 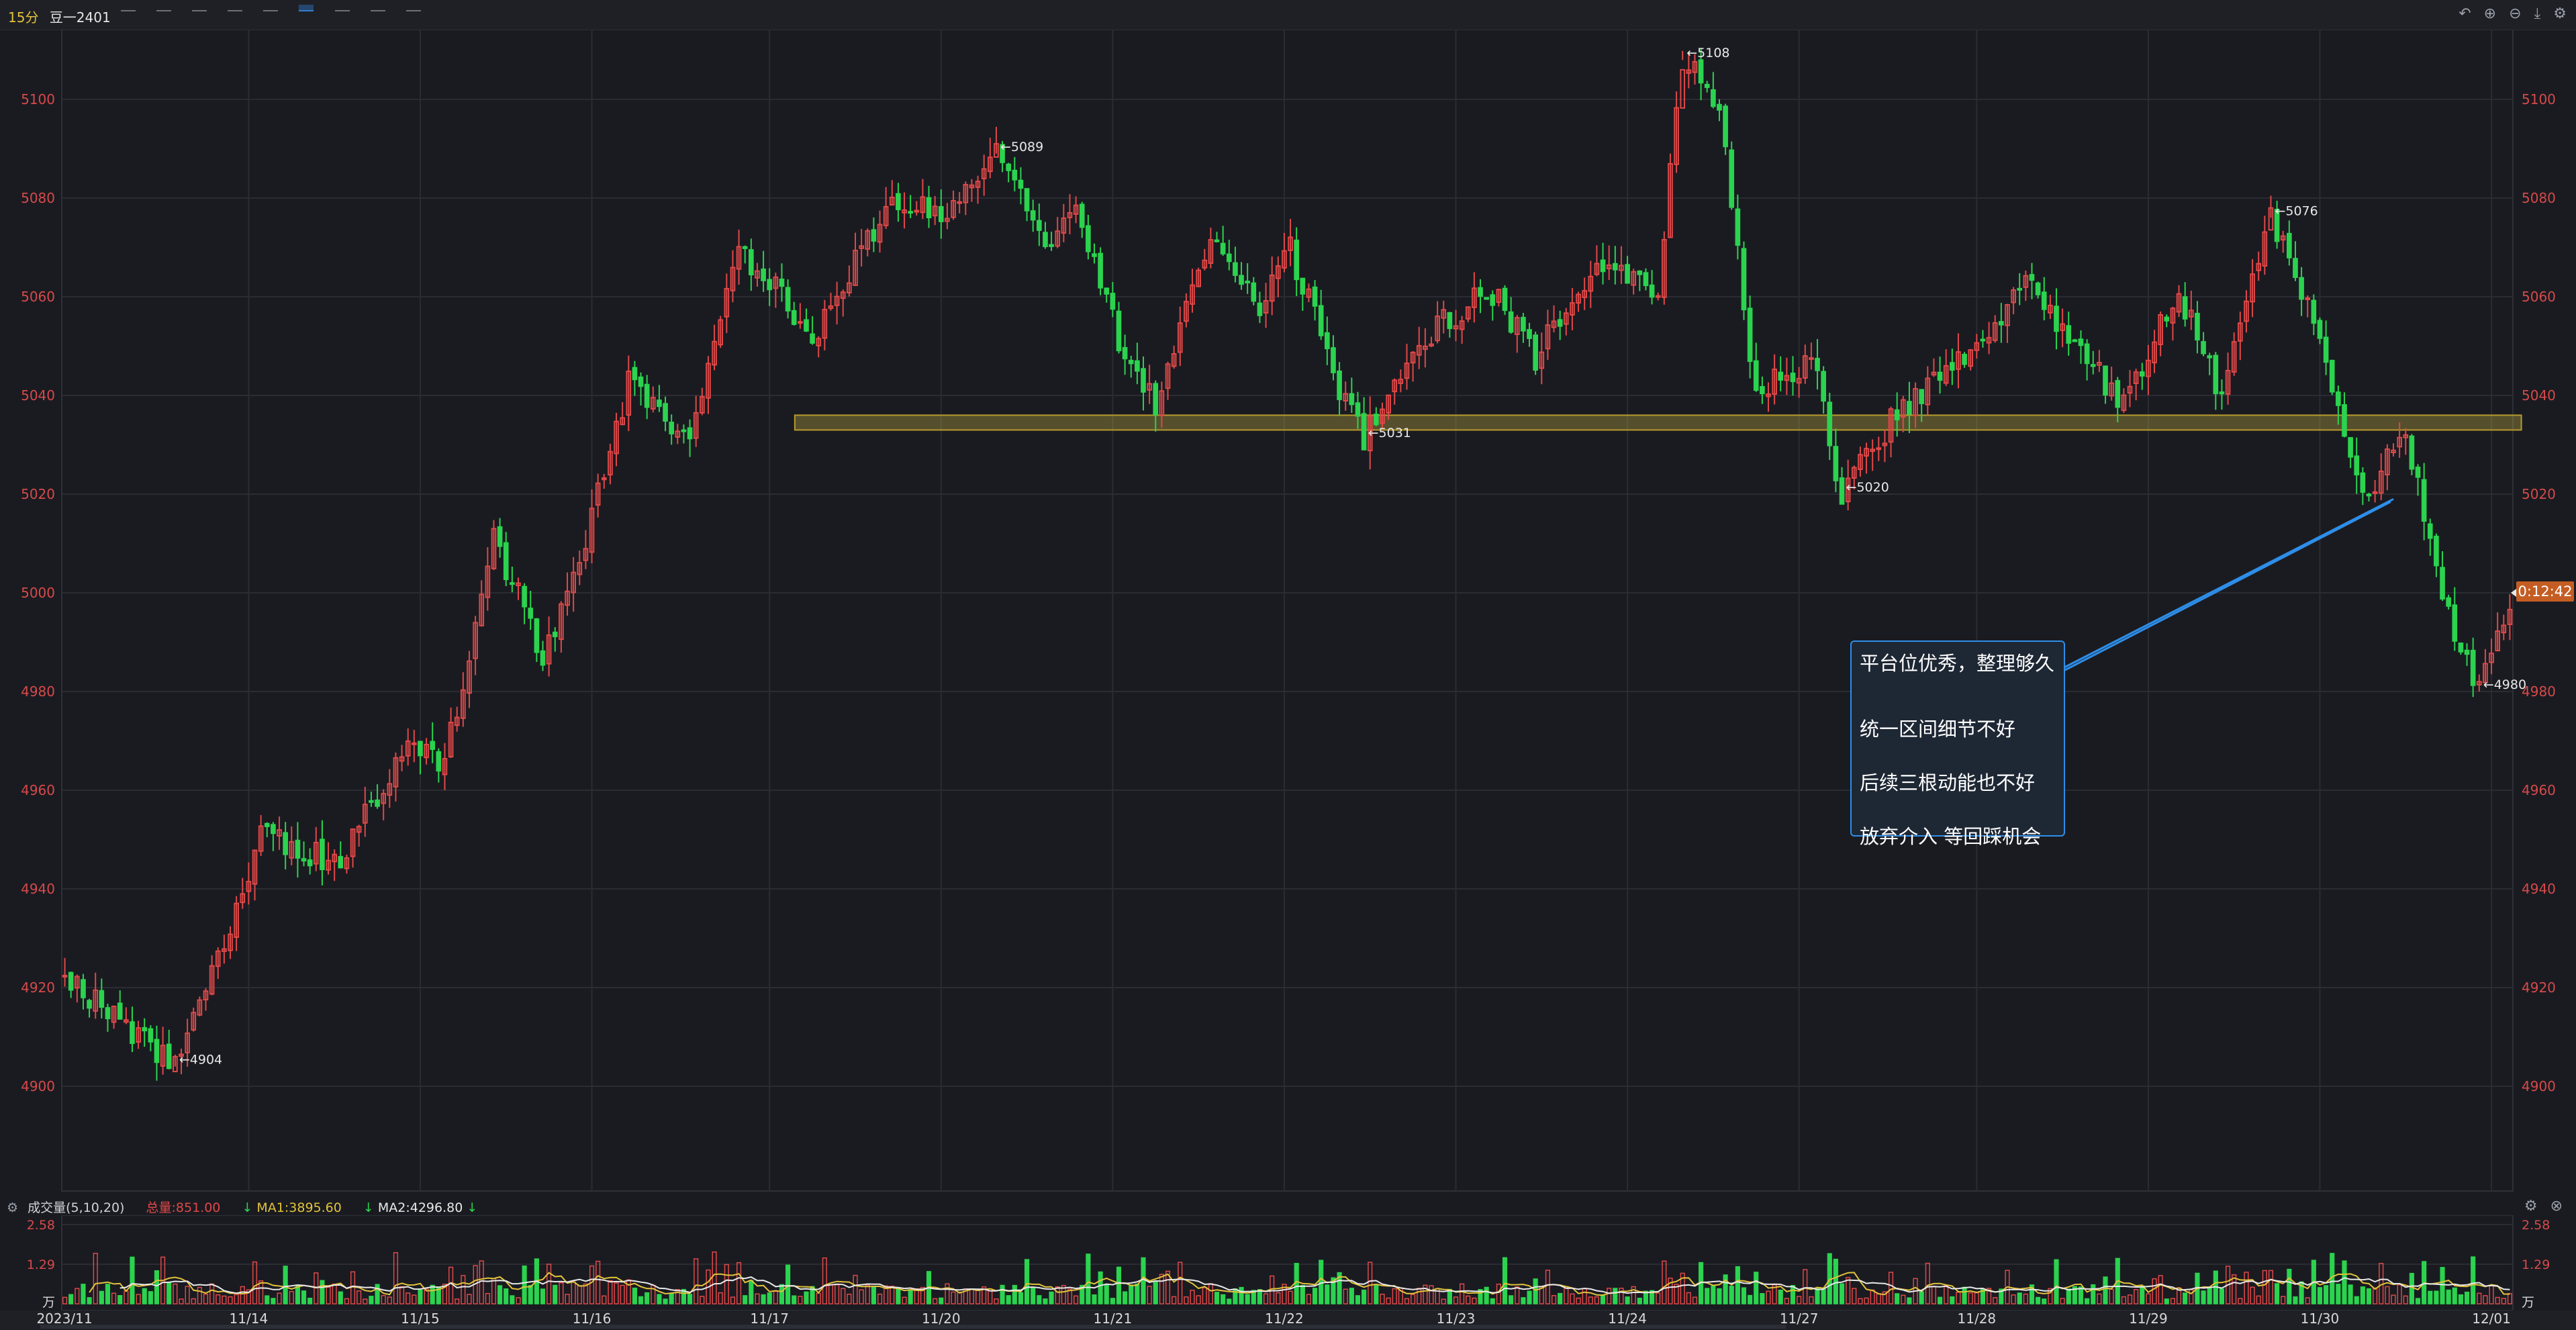 What do you see at coordinates (2515, 13) in the screenshot?
I see `zoom-out-icon: ⊖` at bounding box center [2515, 13].